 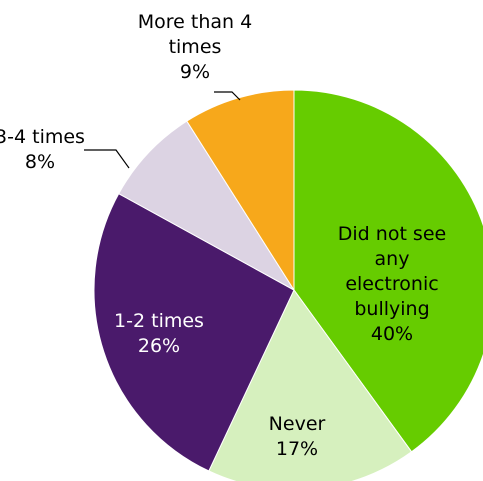 I want to click on pie-category-label: 1-2 times, so click(x=159, y=321).